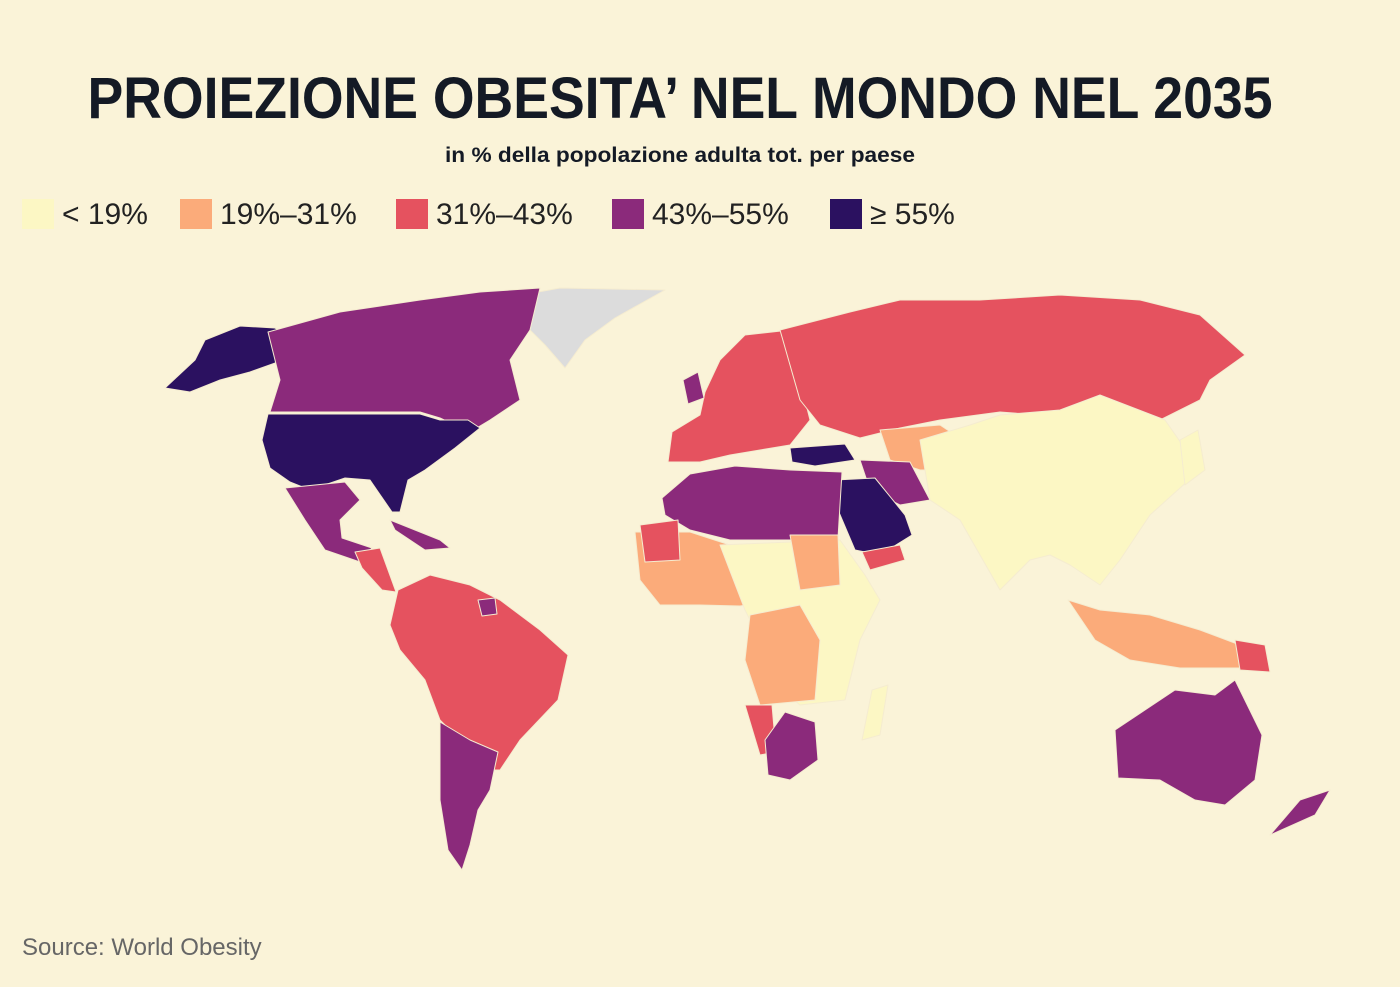 This screenshot has height=987, width=1400. I want to click on canada, so click(404, 360).